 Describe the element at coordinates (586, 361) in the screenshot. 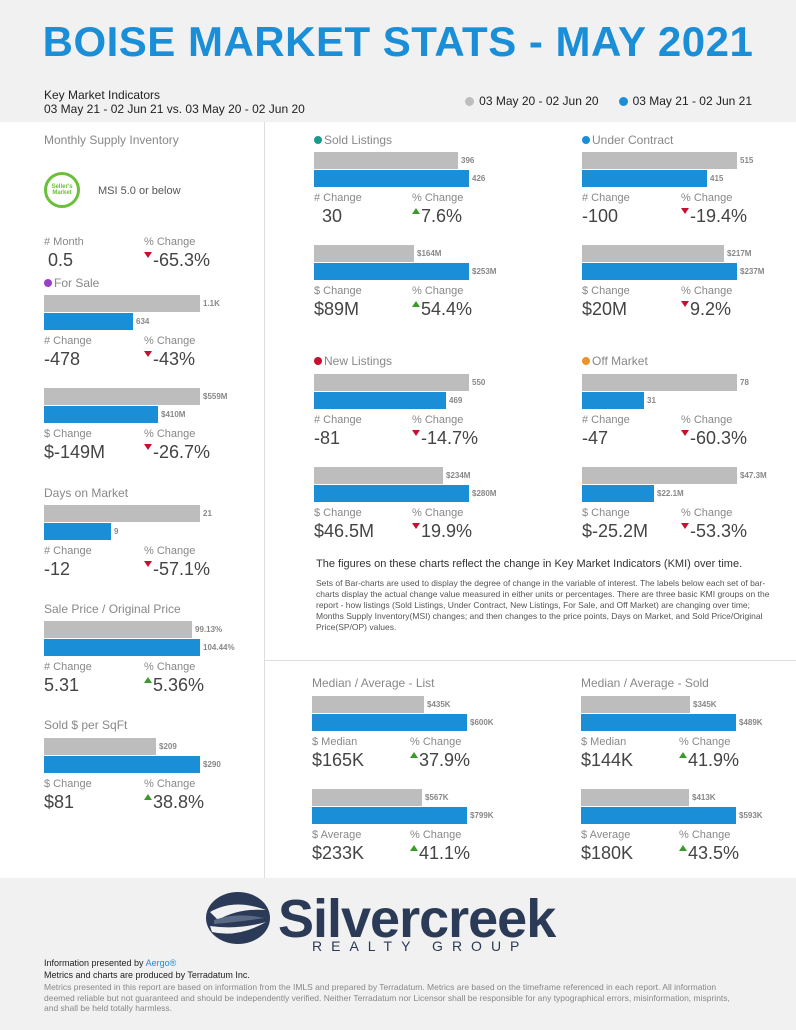

I see `om-dot` at that location.